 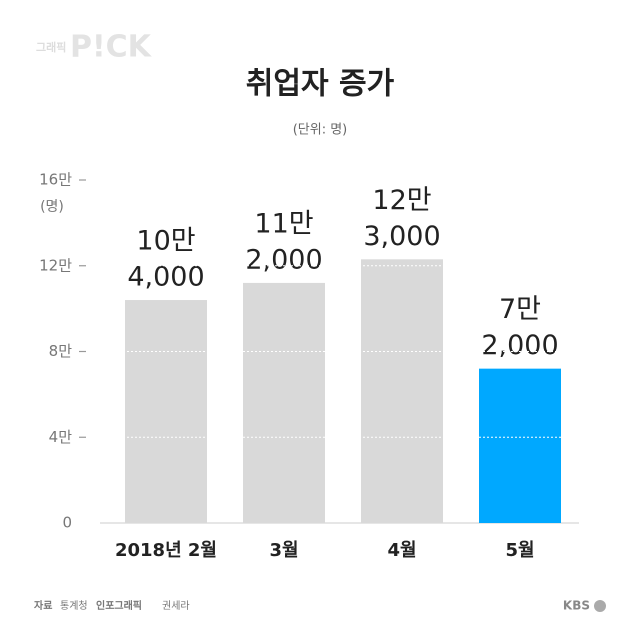 What do you see at coordinates (165, 241) in the screenshot?
I see `value-label: 10만` at bounding box center [165, 241].